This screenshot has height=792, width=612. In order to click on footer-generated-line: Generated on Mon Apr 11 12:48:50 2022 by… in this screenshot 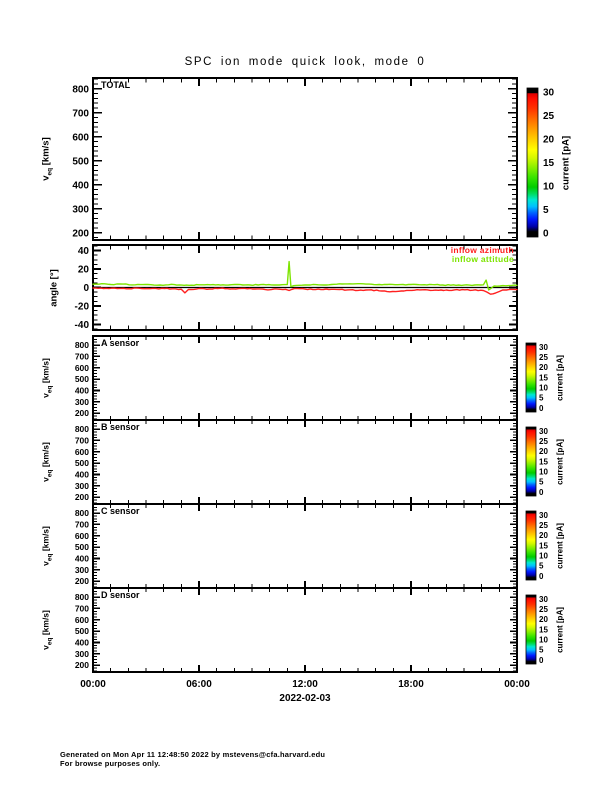, I will do `click(193, 754)`.